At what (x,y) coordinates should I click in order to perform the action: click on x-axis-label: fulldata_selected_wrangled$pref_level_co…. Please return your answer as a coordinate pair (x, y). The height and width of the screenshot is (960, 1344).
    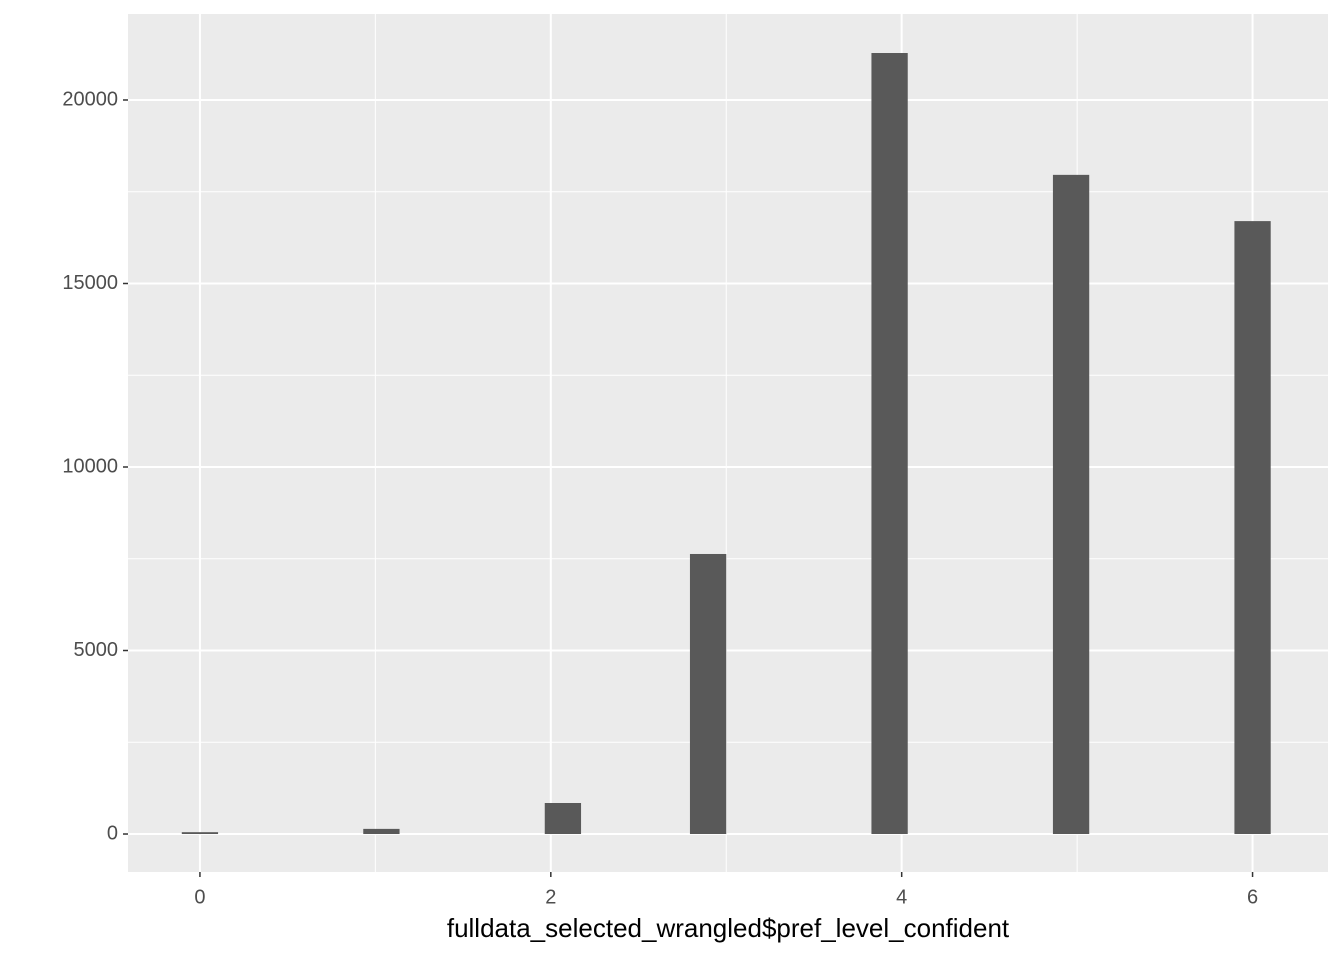
    Looking at the image, I should click on (728, 928).